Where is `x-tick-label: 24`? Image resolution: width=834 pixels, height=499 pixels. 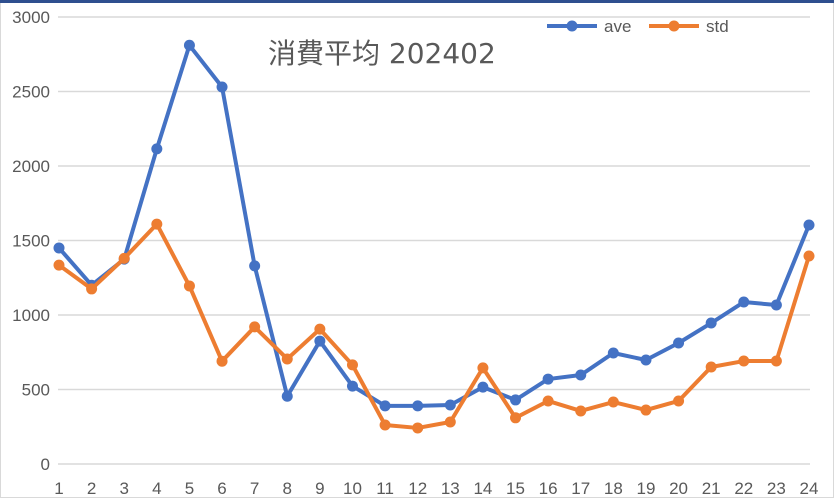
x-tick-label: 24 is located at coordinates (809, 488).